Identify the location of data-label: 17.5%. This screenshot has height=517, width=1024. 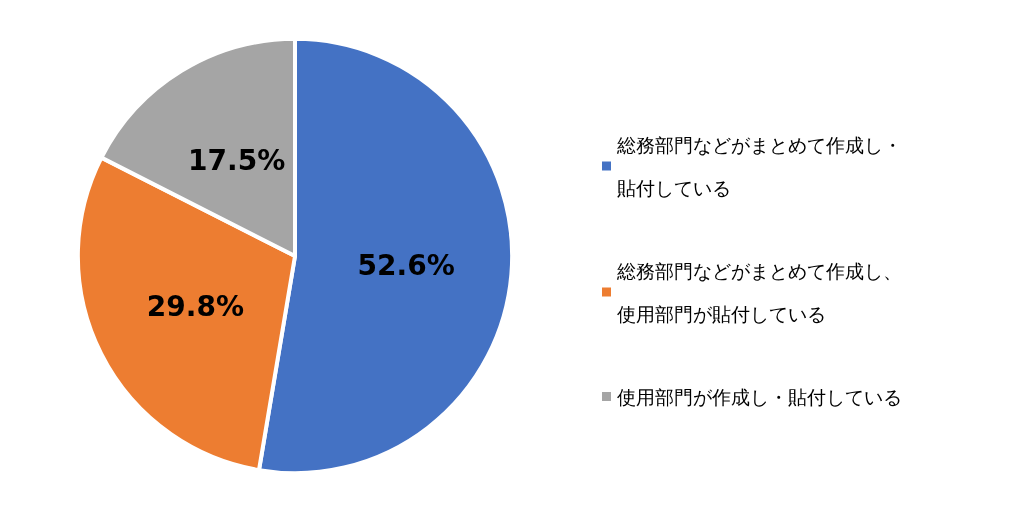
(237, 161).